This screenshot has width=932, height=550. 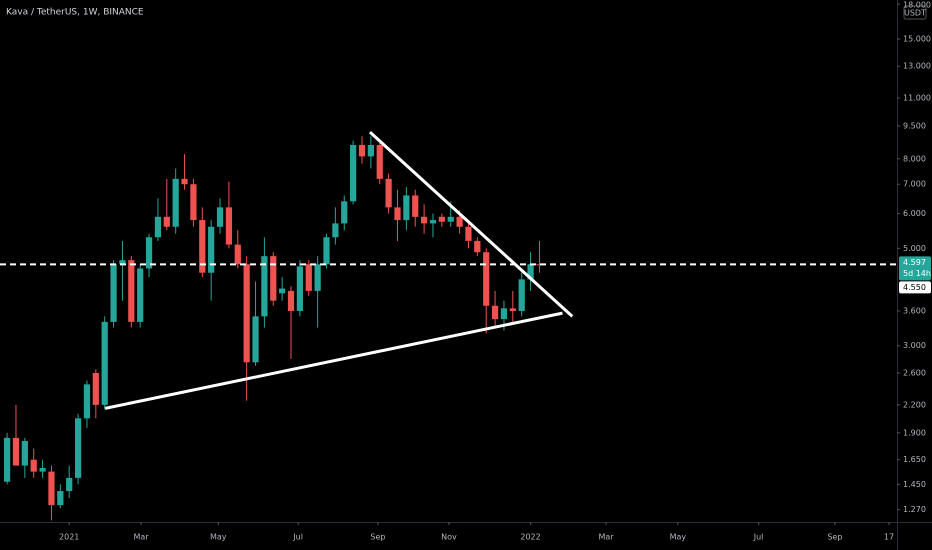 What do you see at coordinates (917, 66) in the screenshot?
I see `y-tick-label: 13.000` at bounding box center [917, 66].